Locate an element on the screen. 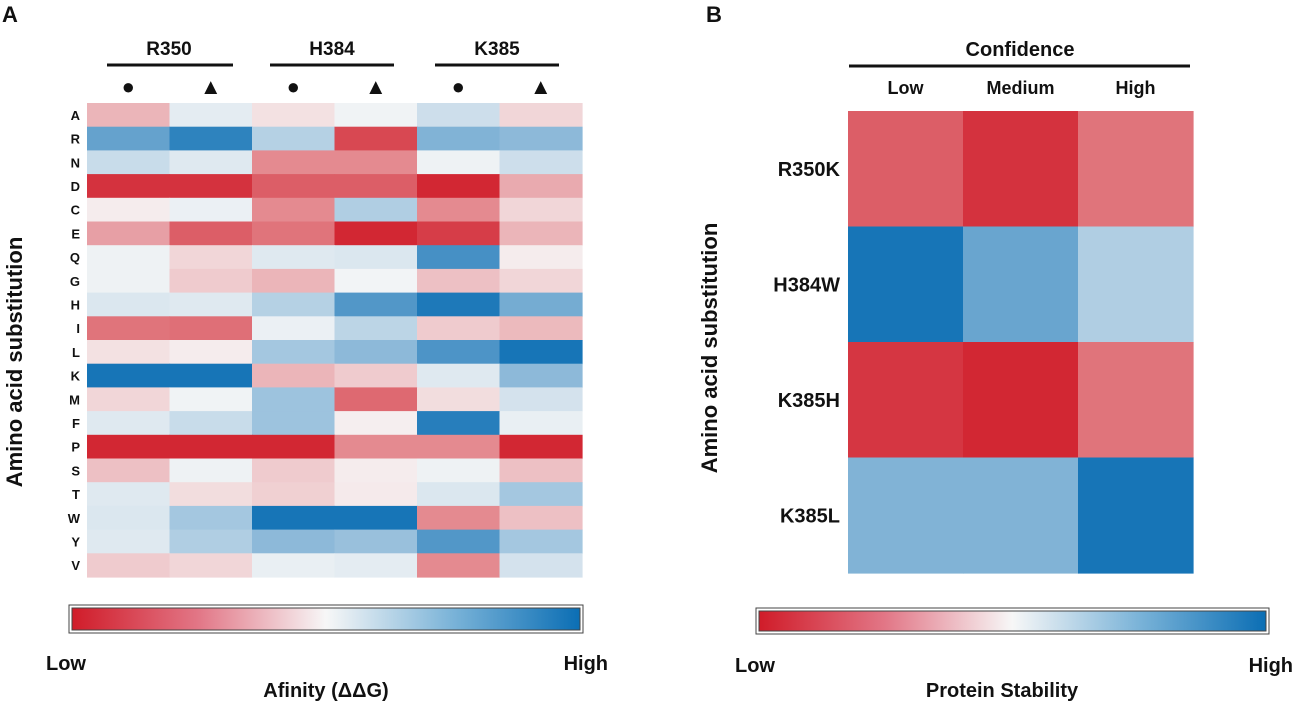 Image resolution: width=1293 pixels, height=707 pixels. panel-a-row-label: H is located at coordinates (75, 304).